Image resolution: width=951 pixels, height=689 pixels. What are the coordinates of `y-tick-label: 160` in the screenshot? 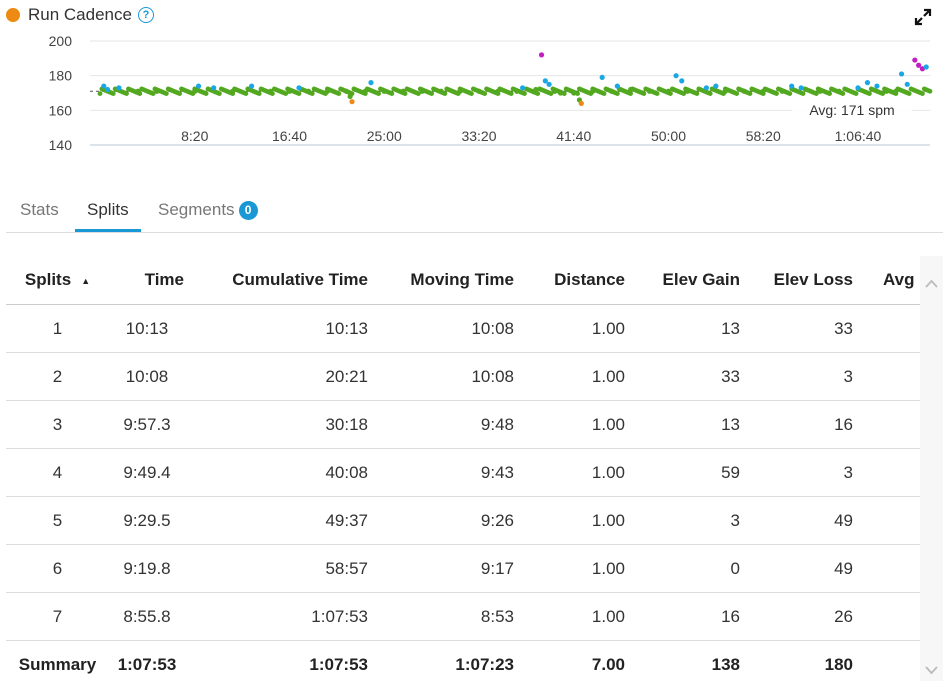 It's located at (61, 110).